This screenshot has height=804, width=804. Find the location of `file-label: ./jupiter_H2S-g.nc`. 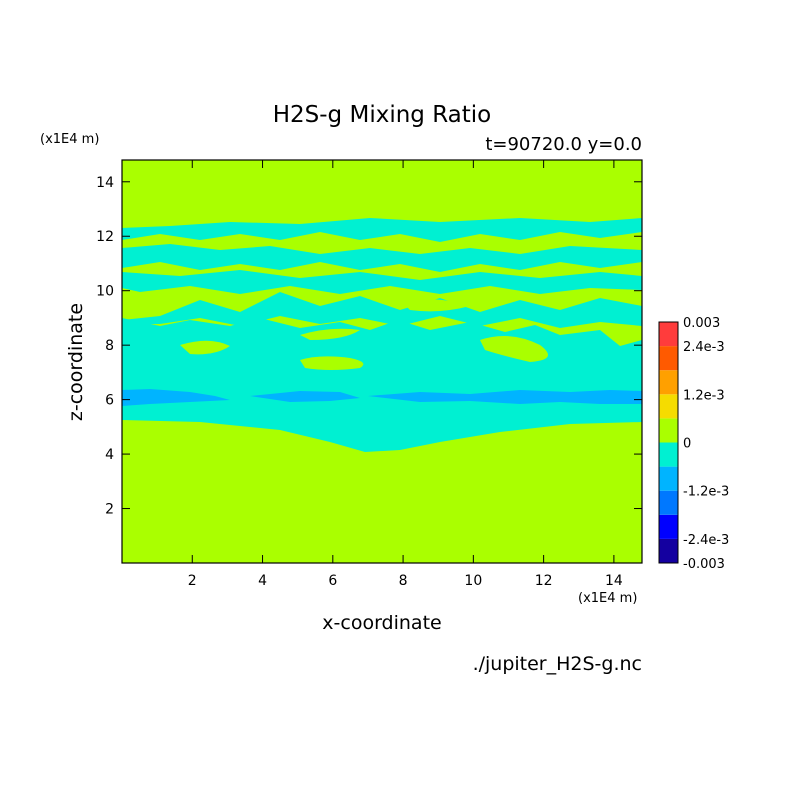

file-label: ./jupiter_H2S-g.nc is located at coordinates (557, 664).